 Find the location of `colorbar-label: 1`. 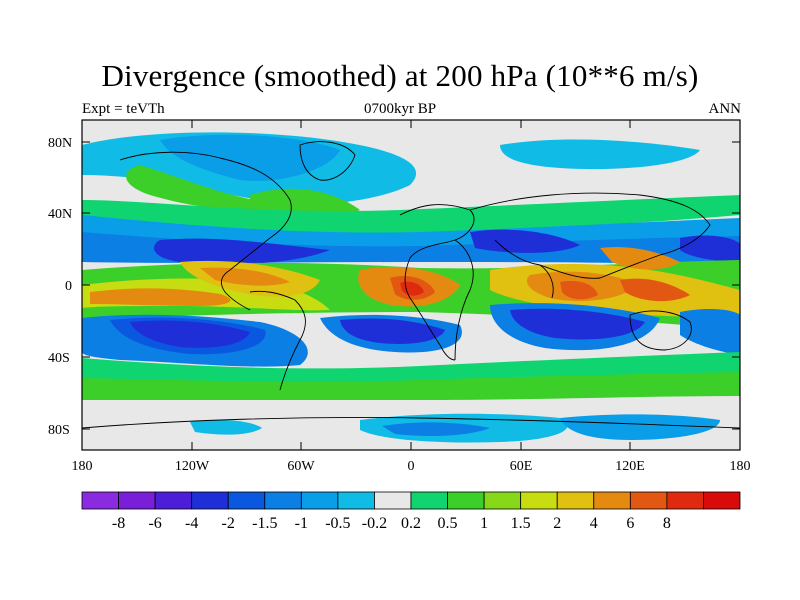

colorbar-label: 1 is located at coordinates (484, 523).